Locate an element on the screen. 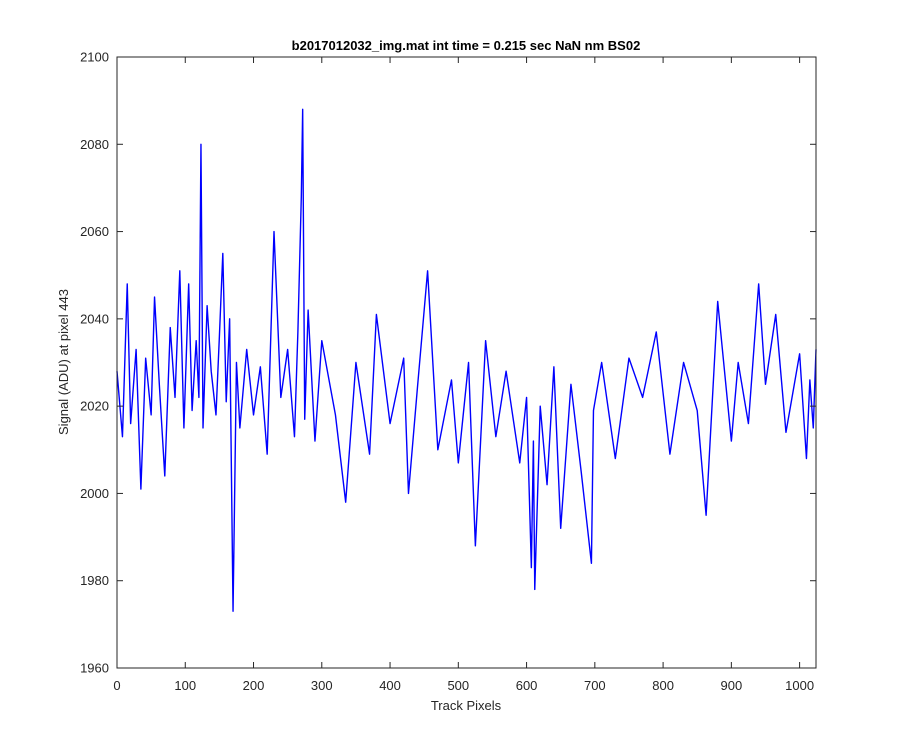 The width and height of the screenshot is (900, 750). x-tick-label: 800 is located at coordinates (663, 685).